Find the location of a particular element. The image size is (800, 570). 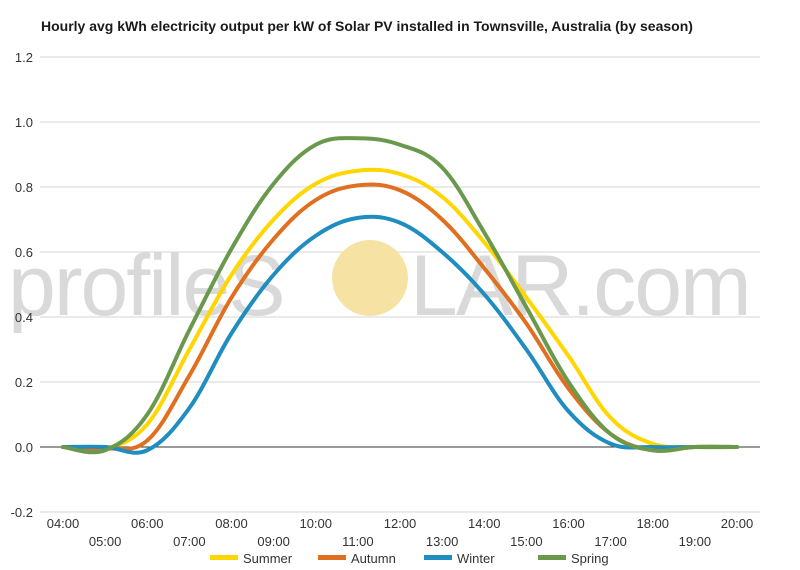

x-tick-label: 10:00 is located at coordinates (315, 523).